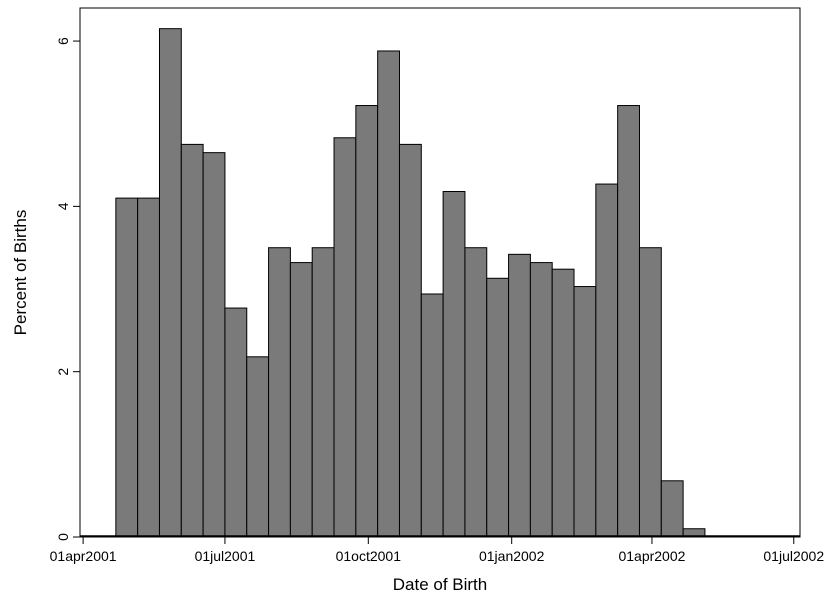  Describe the element at coordinates (225, 556) in the screenshot. I see `x-tick-label: 01jul2001` at that location.